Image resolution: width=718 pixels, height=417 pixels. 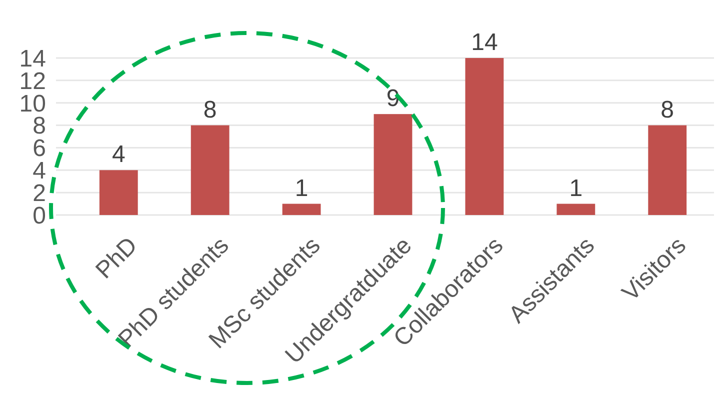 What do you see at coordinates (119, 154) in the screenshot?
I see `data-label: 4` at bounding box center [119, 154].